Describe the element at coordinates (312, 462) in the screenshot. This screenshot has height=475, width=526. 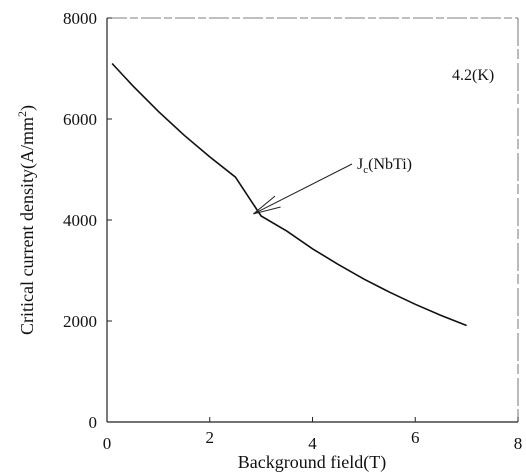
I see `x-axis-label: Background field(T)` at that location.